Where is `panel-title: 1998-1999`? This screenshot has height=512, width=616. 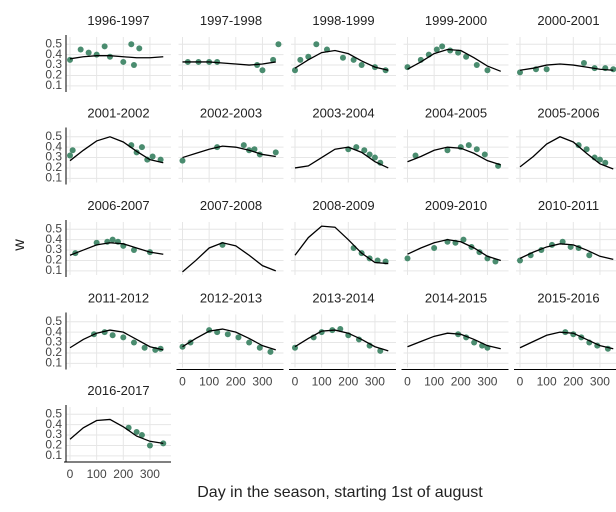 panel-title: 1998-1999 is located at coordinates (343, 20).